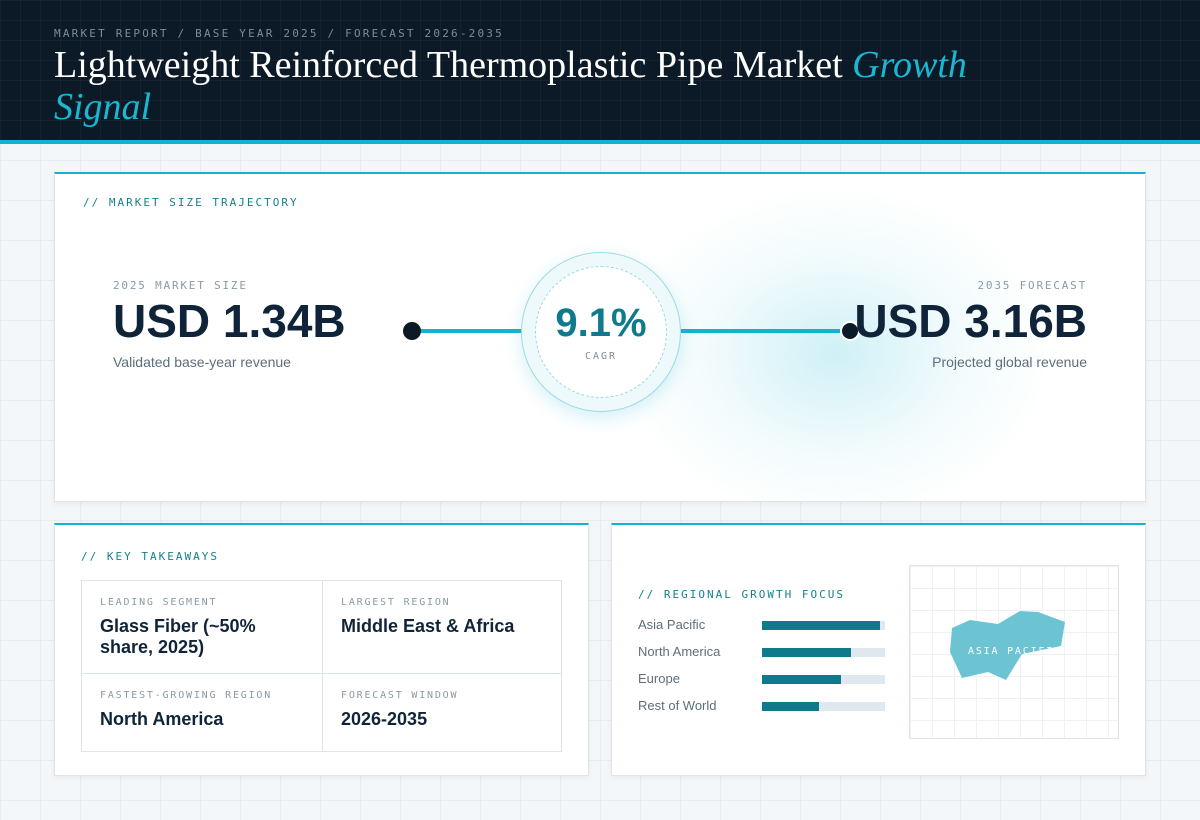 This screenshot has height=820, width=1200. I want to click on start-value: USD 1.34B, so click(229, 321).